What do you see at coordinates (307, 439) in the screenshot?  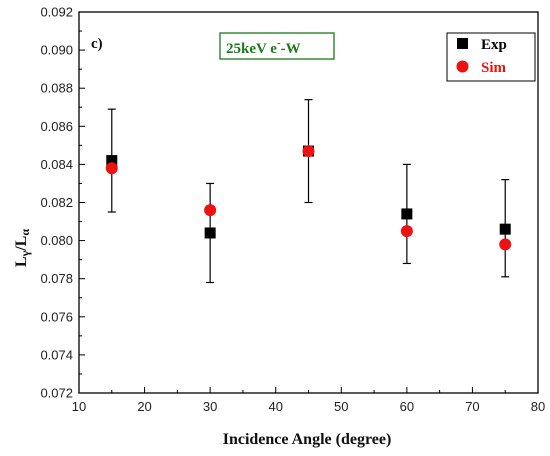 I see `x-axis-title: Incidence Angle (degree)` at bounding box center [307, 439].